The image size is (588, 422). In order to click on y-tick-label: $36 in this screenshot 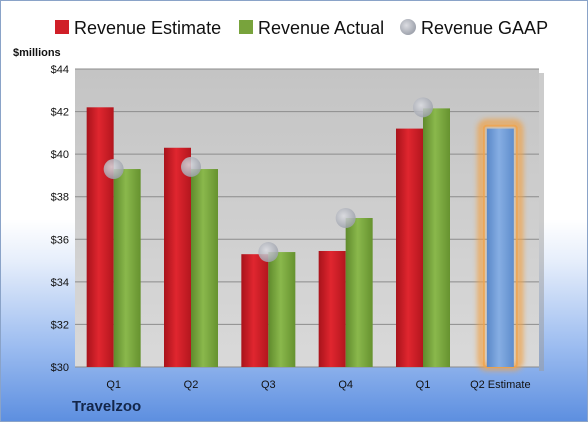, I will do `click(60, 240)`.